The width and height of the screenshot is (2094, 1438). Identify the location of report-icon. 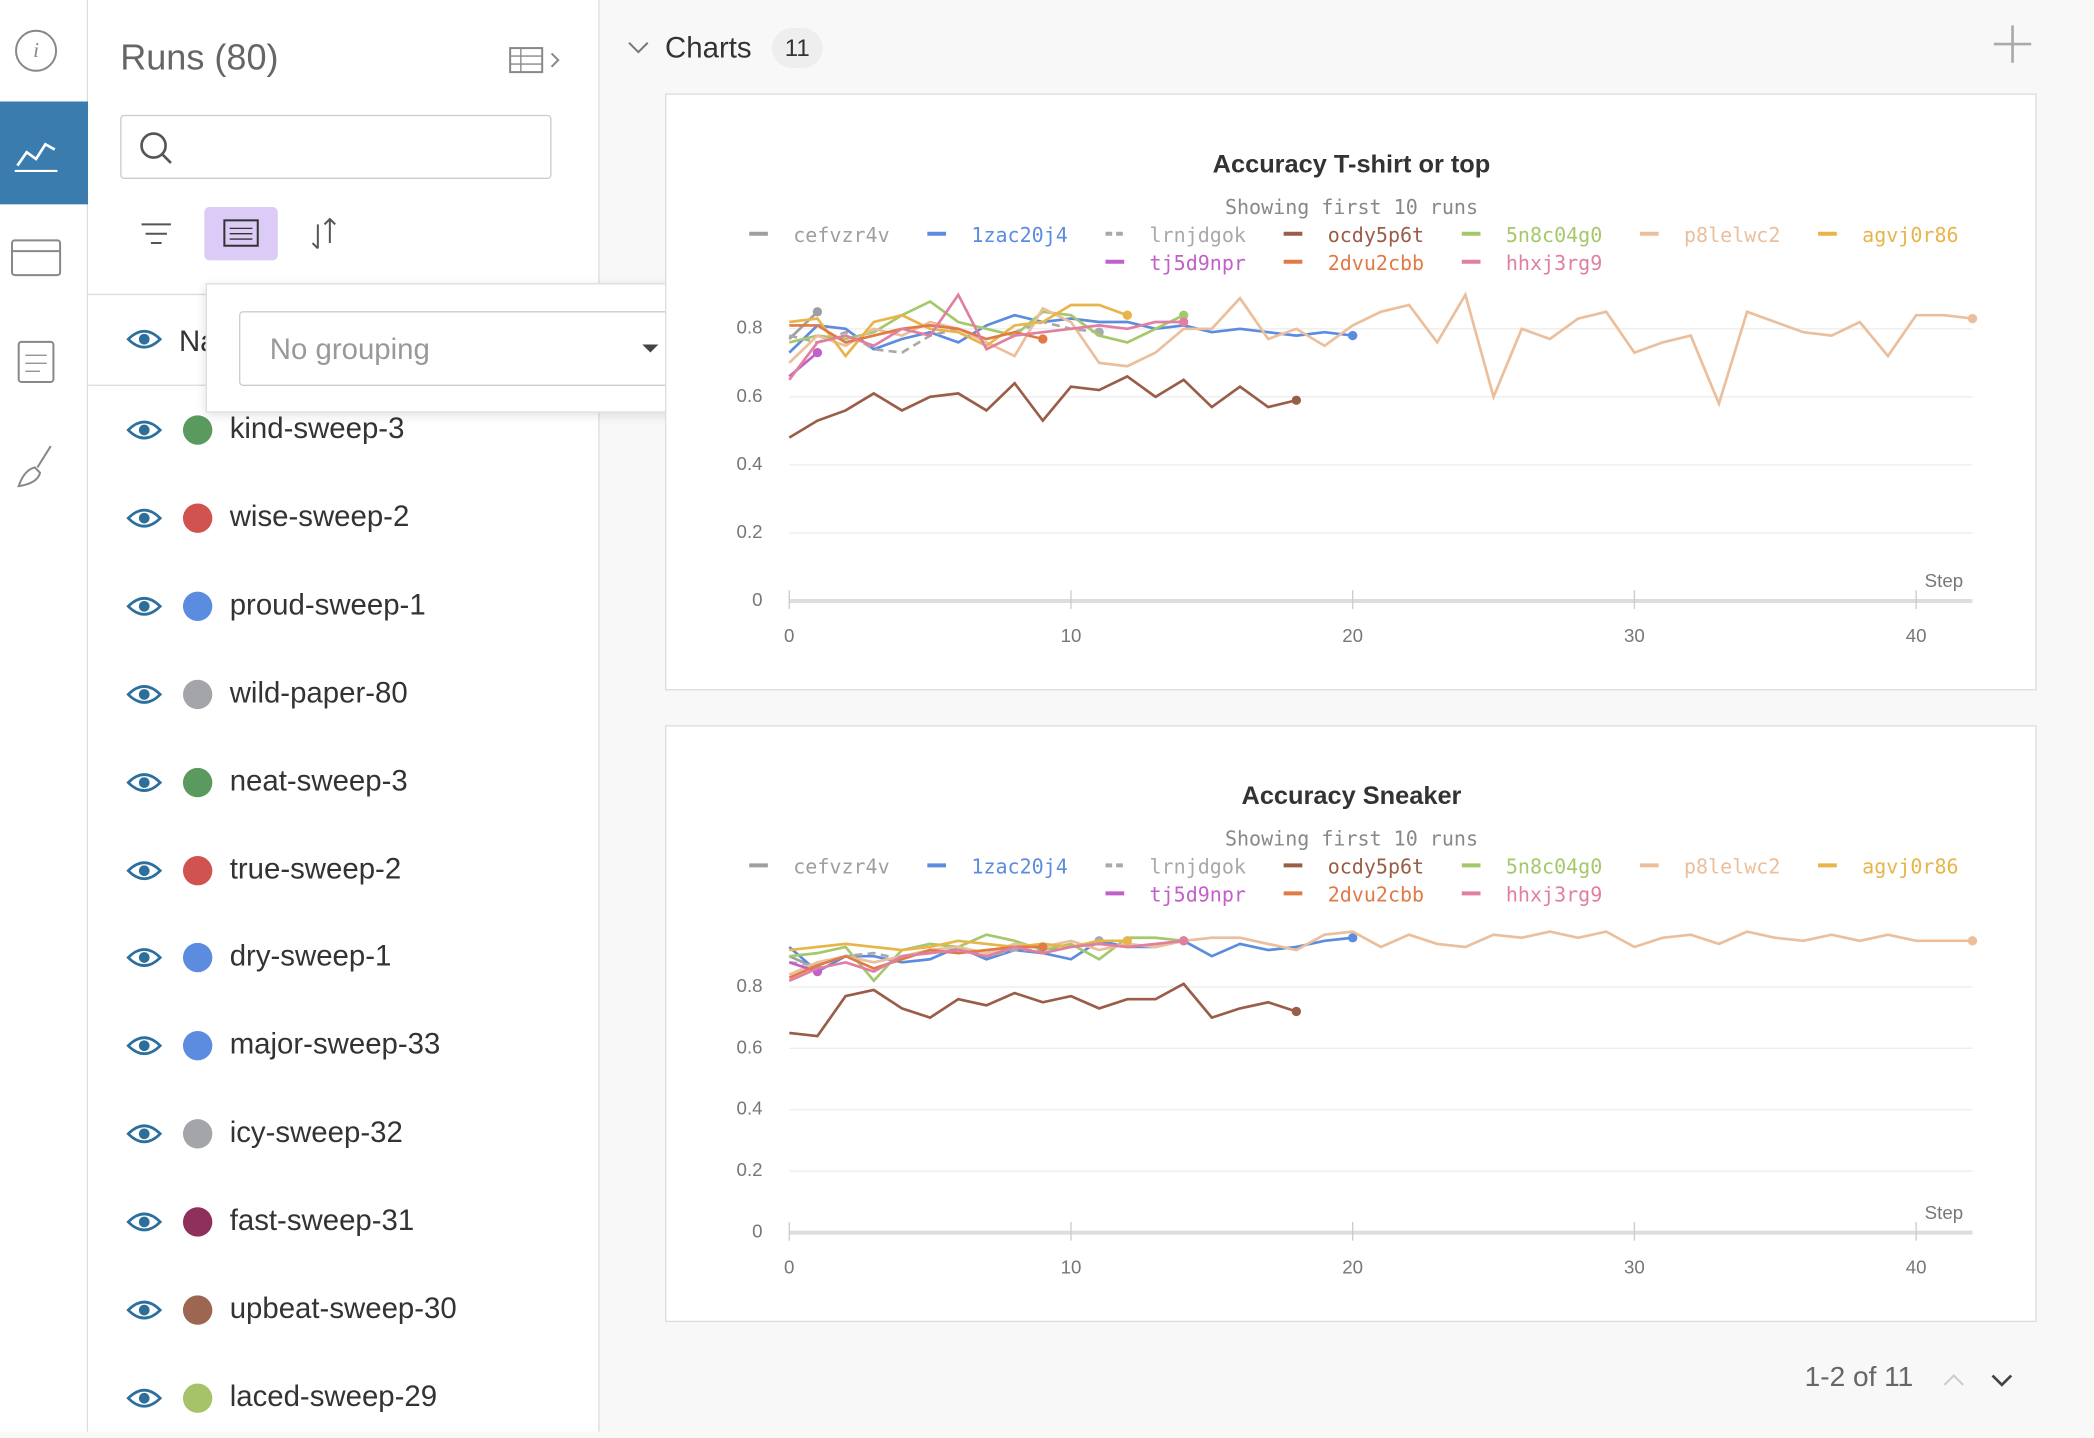
(36, 361).